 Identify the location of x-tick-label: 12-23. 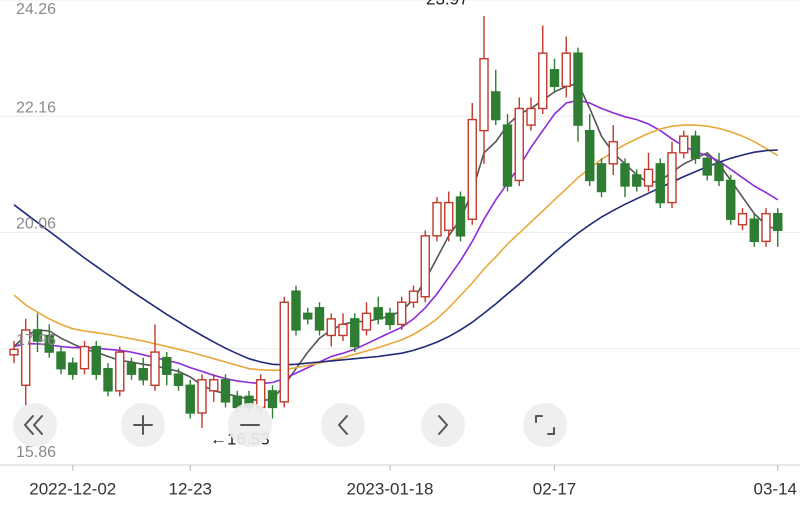
(190, 488).